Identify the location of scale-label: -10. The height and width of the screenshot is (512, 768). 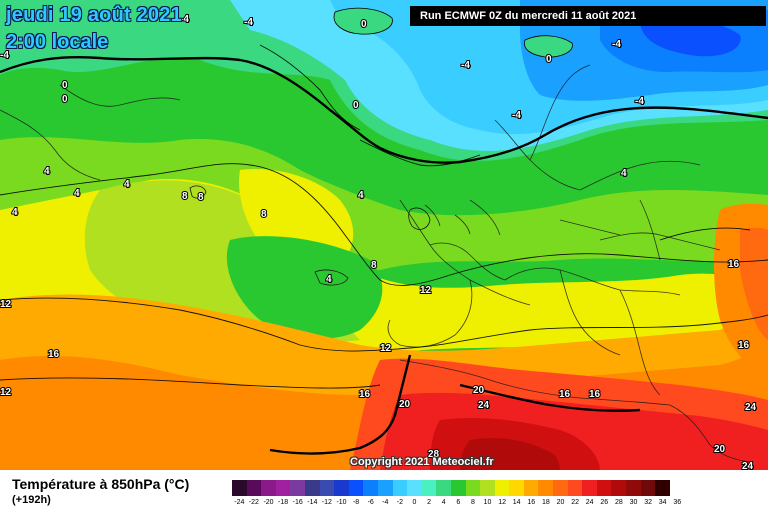
(341, 502).